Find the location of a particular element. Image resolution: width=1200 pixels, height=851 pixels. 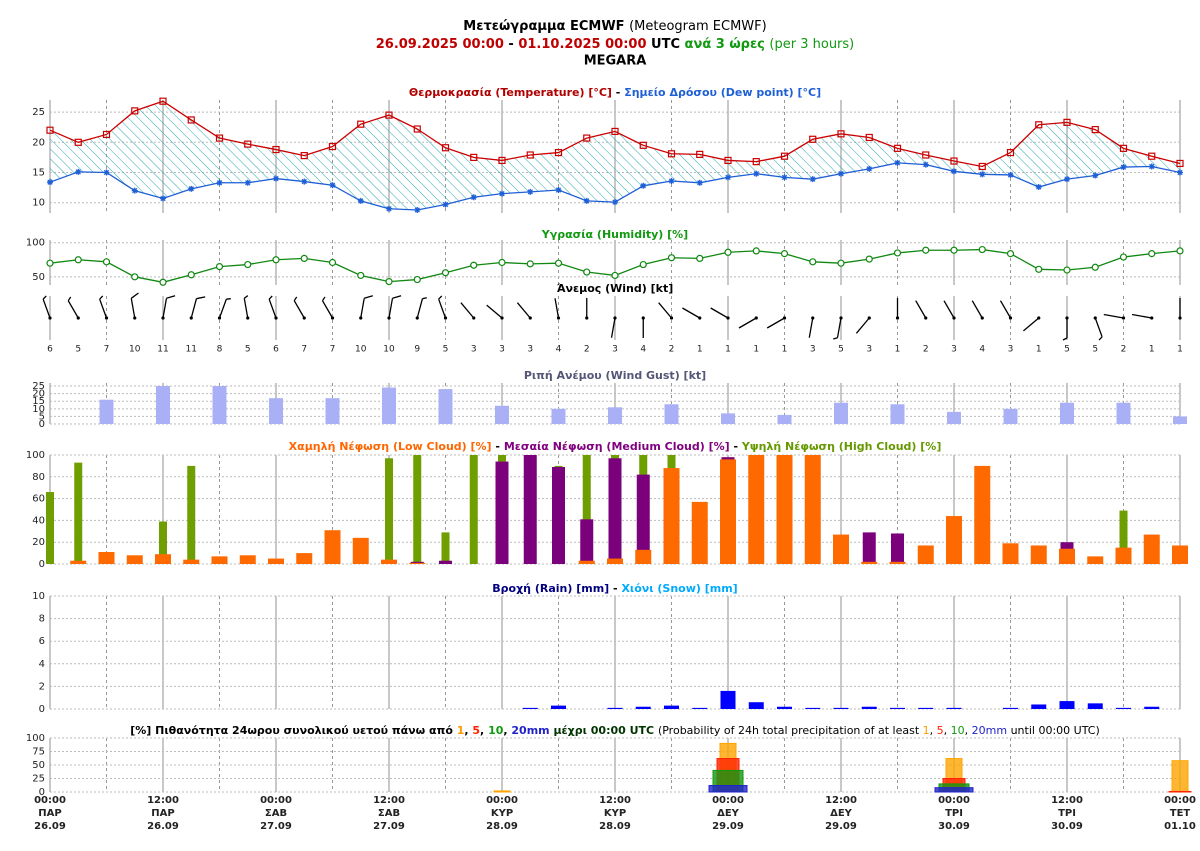

y-tick-label: 40 is located at coordinates (38, 520).